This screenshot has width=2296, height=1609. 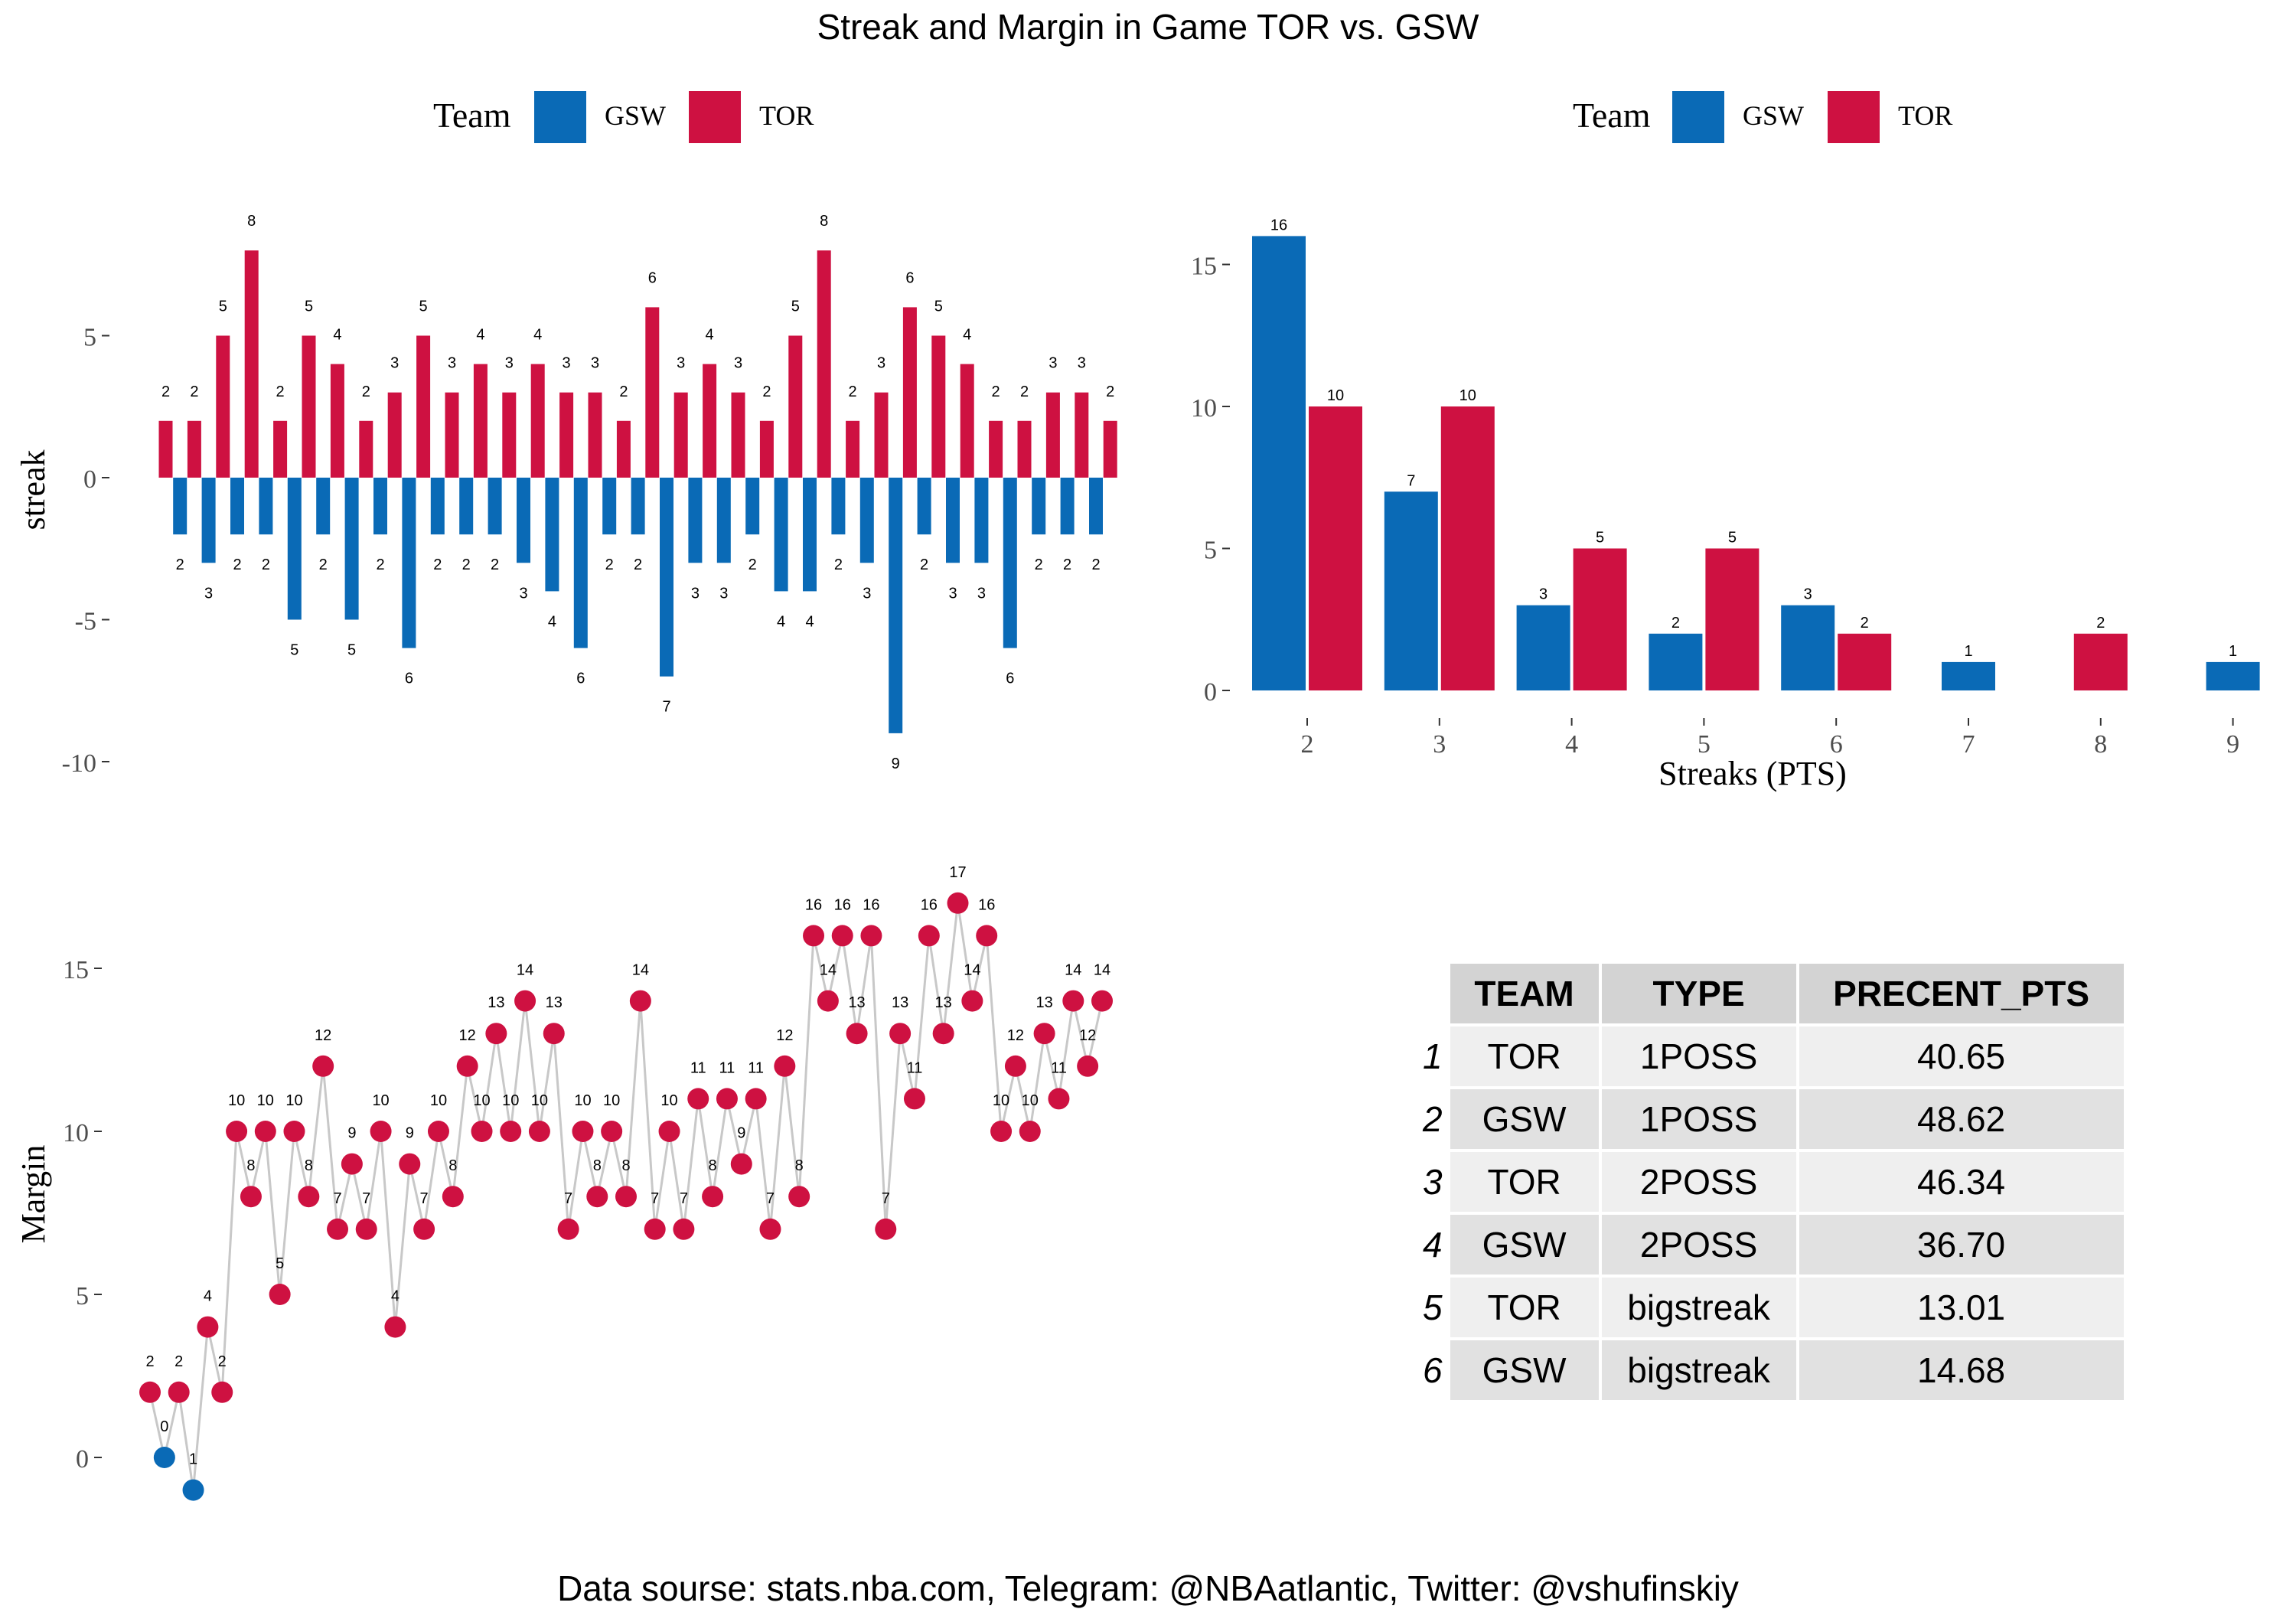 What do you see at coordinates (1968, 745) in the screenshot?
I see `x-tick-label: 7` at bounding box center [1968, 745].